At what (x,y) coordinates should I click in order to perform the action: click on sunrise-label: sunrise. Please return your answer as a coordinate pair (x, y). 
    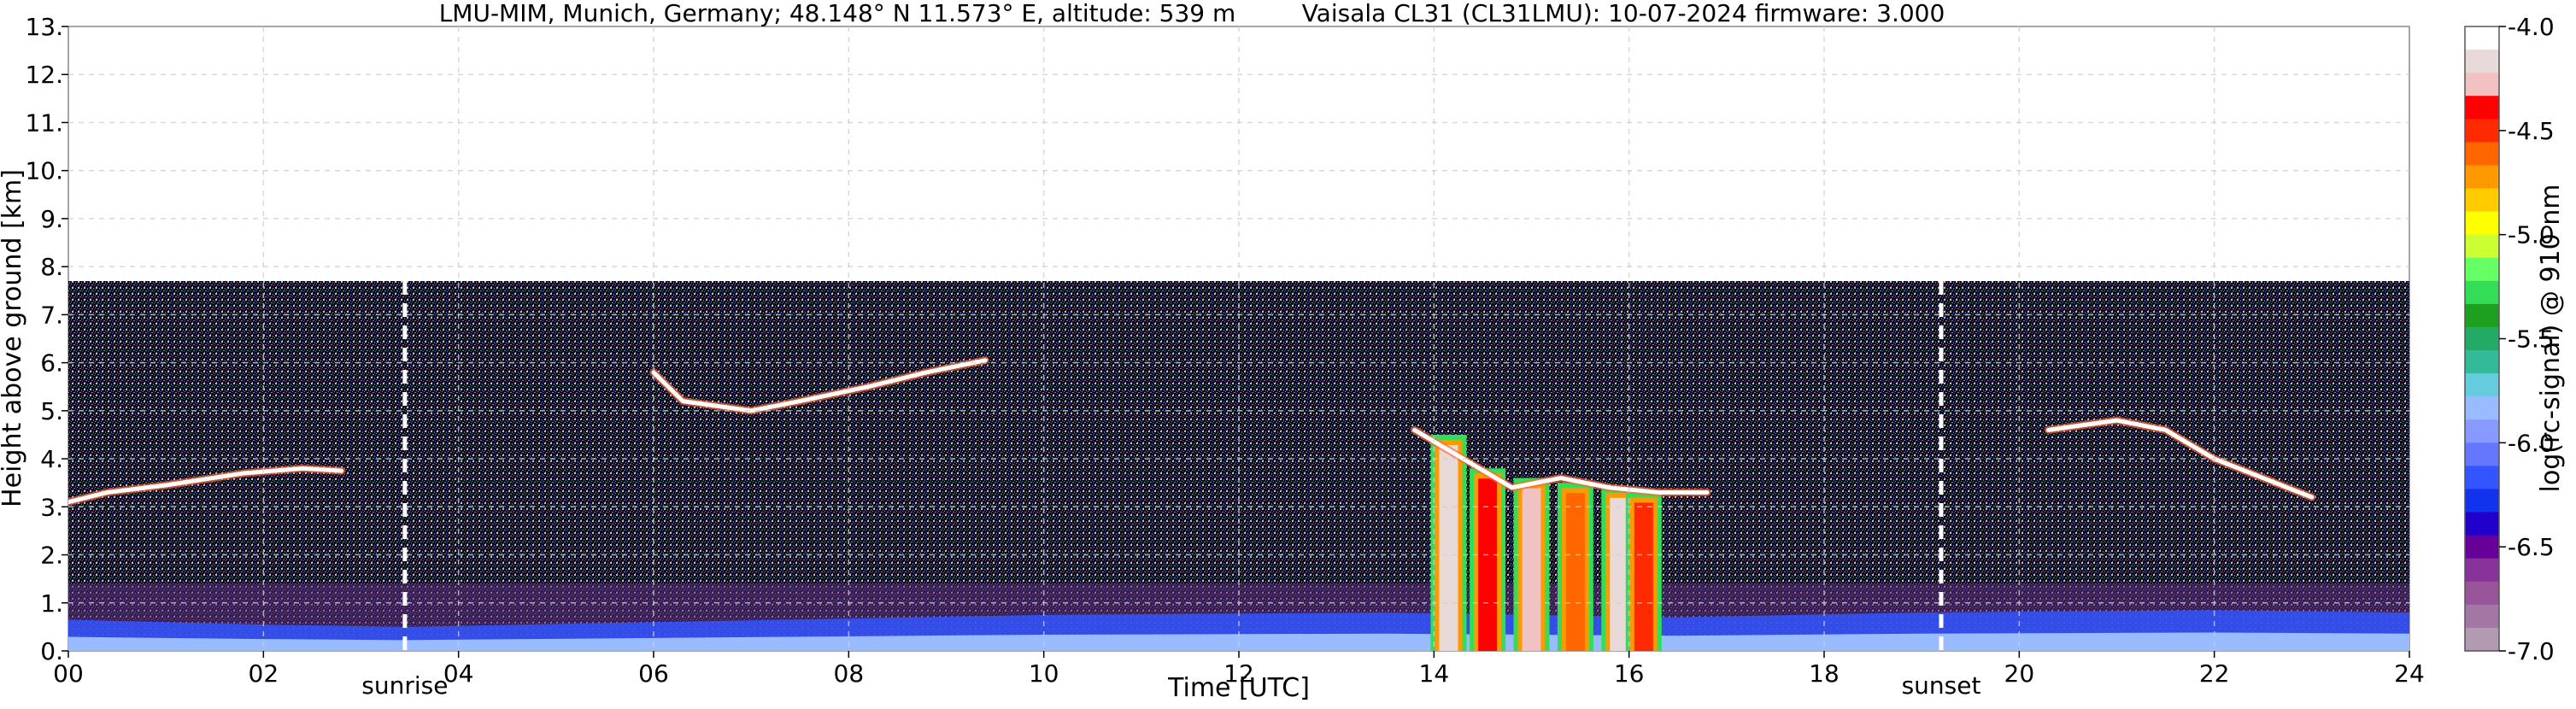
    Looking at the image, I should click on (404, 685).